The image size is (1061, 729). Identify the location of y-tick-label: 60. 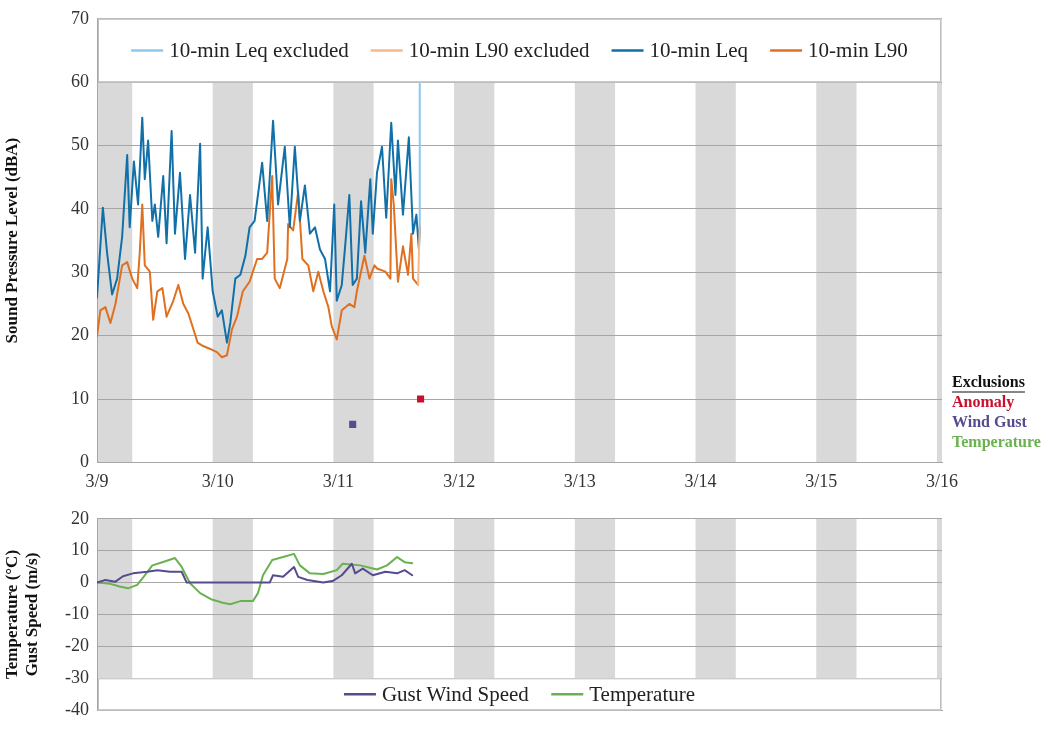
(80, 80).